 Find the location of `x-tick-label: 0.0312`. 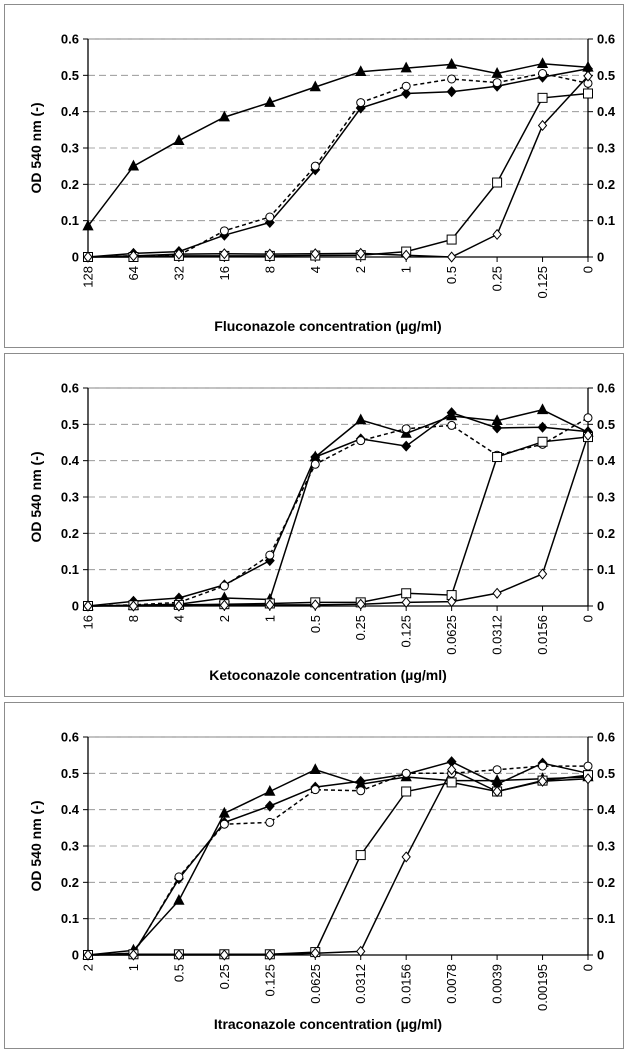

x-tick-label: 0.0312 is located at coordinates (497, 635).